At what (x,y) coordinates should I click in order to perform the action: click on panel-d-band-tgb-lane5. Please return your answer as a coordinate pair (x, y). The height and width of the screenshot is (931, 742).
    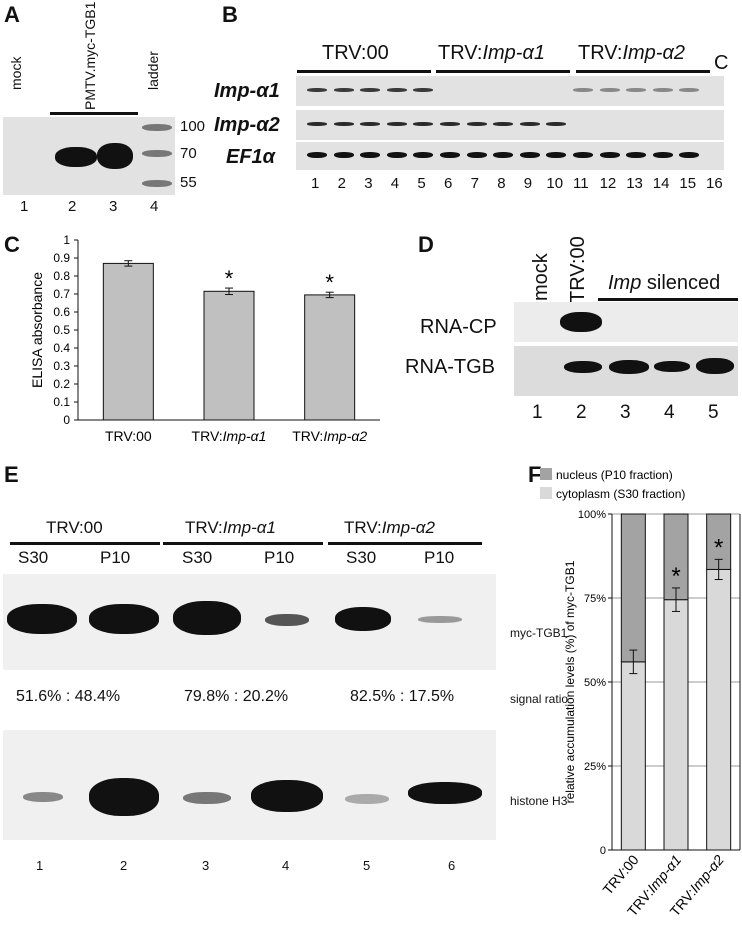
    Looking at the image, I should click on (715, 366).